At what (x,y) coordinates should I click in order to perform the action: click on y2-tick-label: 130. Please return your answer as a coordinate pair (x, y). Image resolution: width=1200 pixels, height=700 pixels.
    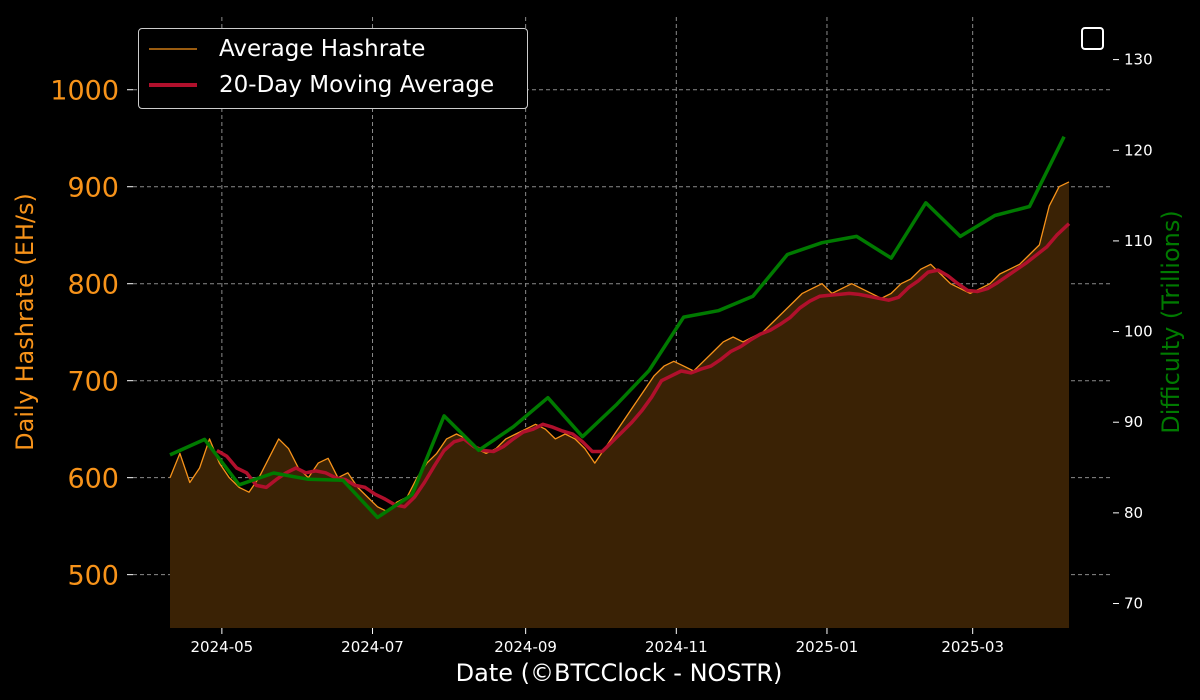
    Looking at the image, I should click on (1138, 60).